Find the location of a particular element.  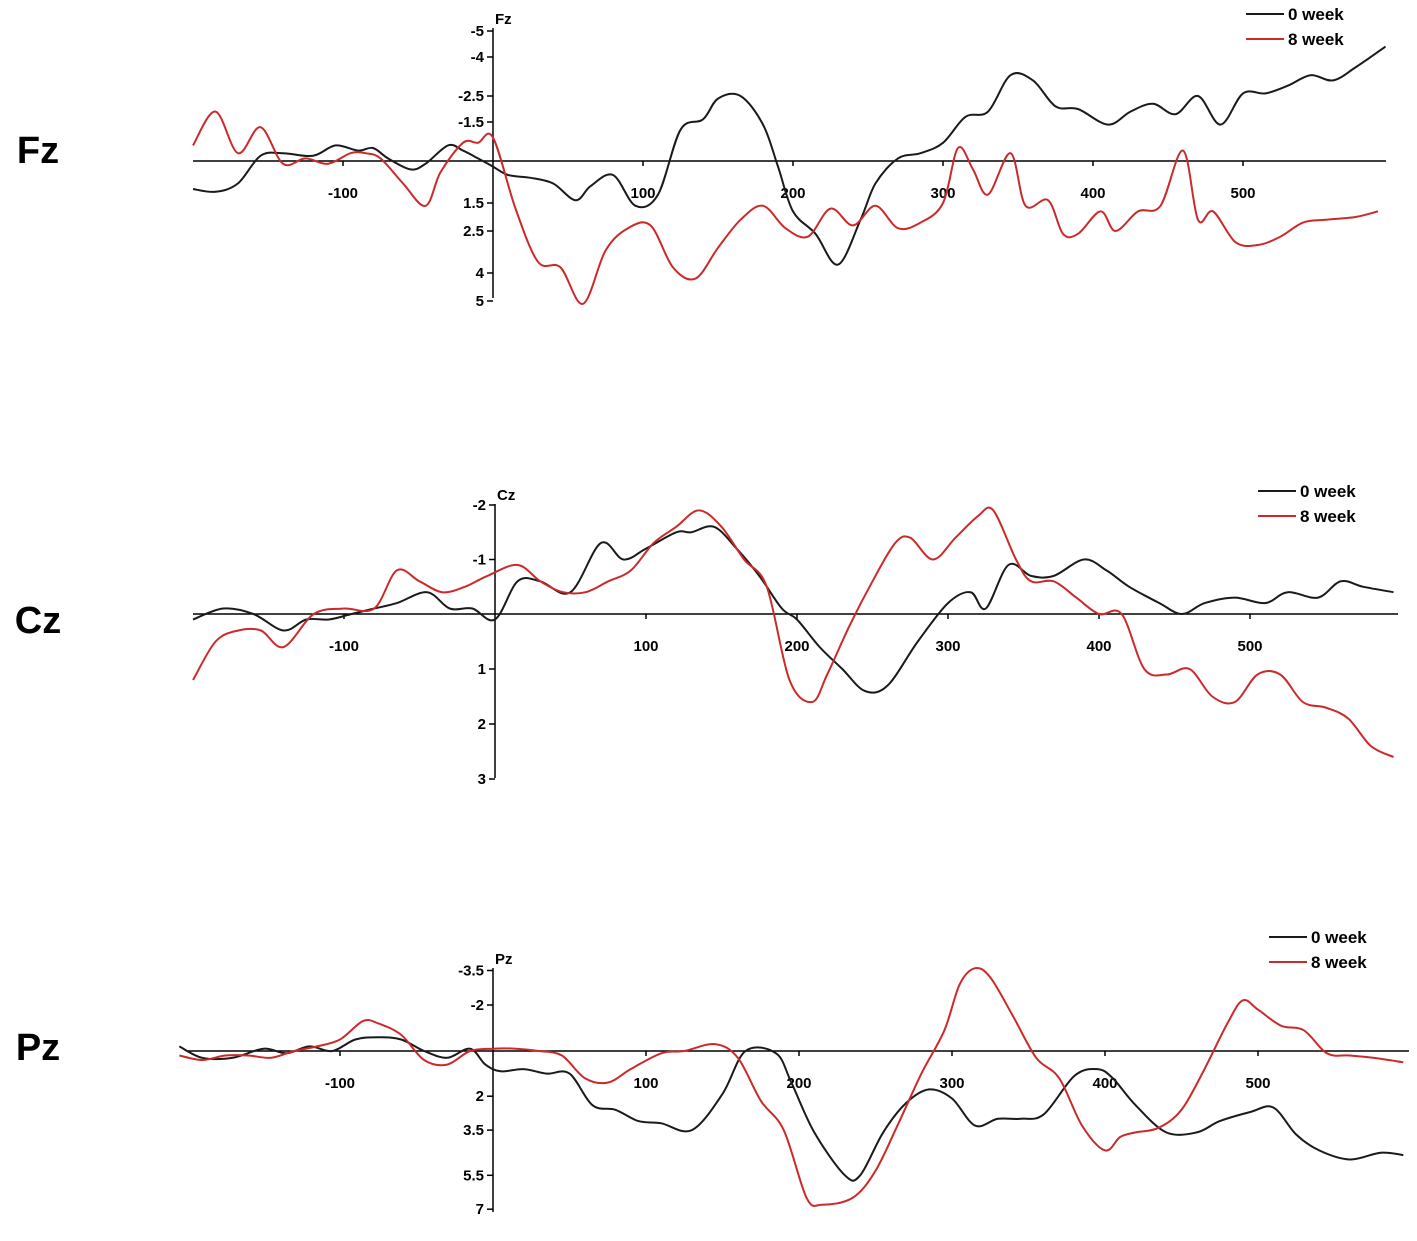

series-line-week8 is located at coordinates (785, 207).